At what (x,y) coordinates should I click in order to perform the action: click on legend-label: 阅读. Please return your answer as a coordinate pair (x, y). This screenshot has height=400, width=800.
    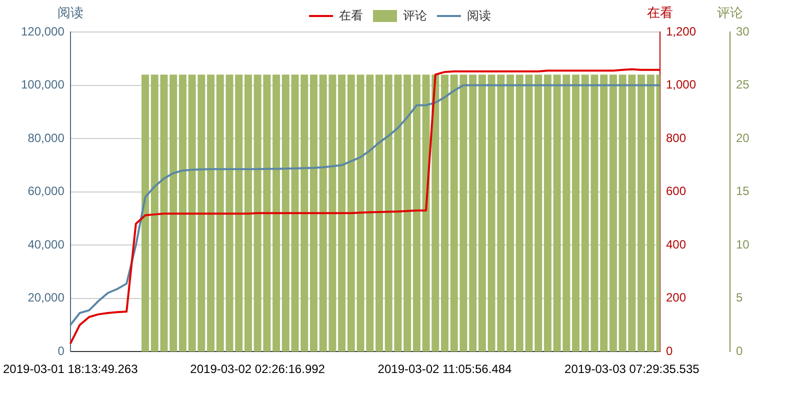
    Looking at the image, I should click on (479, 15).